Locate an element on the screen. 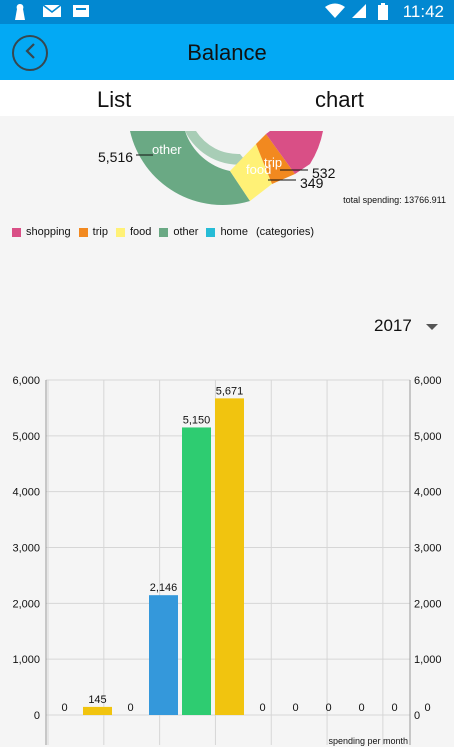  year-dropdown: 2017 is located at coordinates (406, 326).